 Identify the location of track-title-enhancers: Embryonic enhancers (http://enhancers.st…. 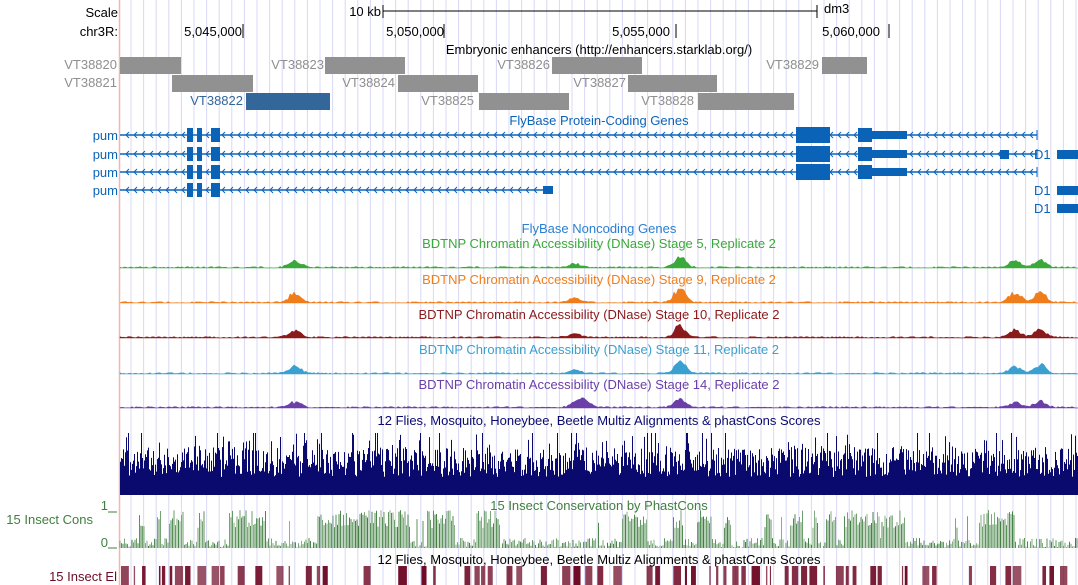
(599, 49).